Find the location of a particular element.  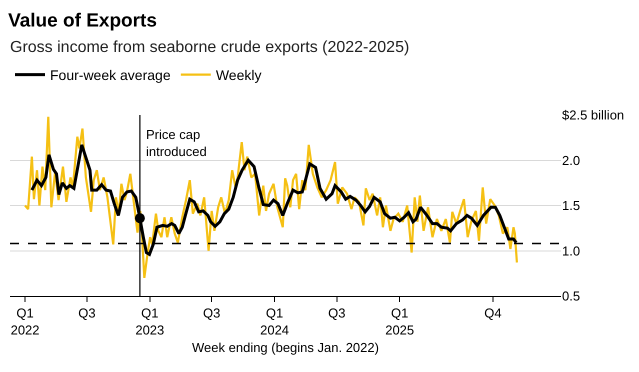

x-tick-label: Q1 2022 is located at coordinates (25, 322).